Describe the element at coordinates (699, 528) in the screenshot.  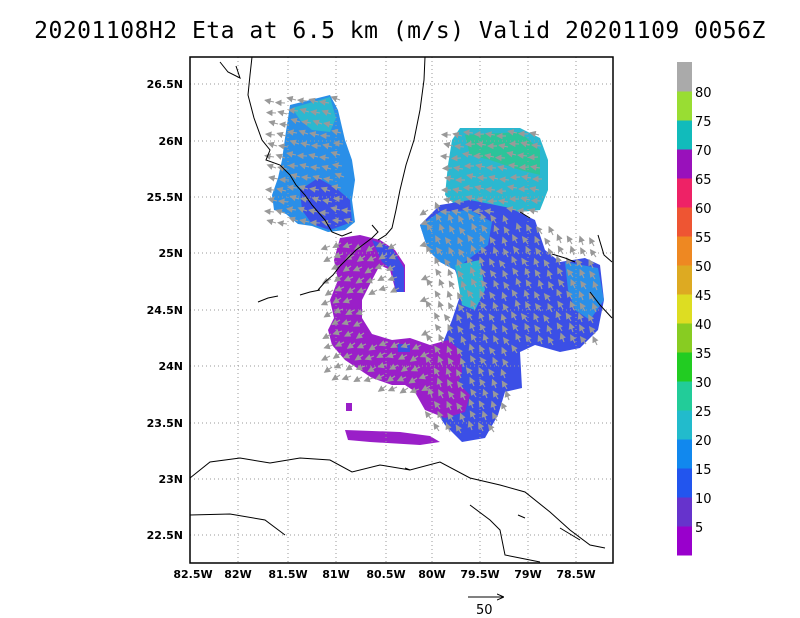
I see `colorbar-label: 5` at that location.